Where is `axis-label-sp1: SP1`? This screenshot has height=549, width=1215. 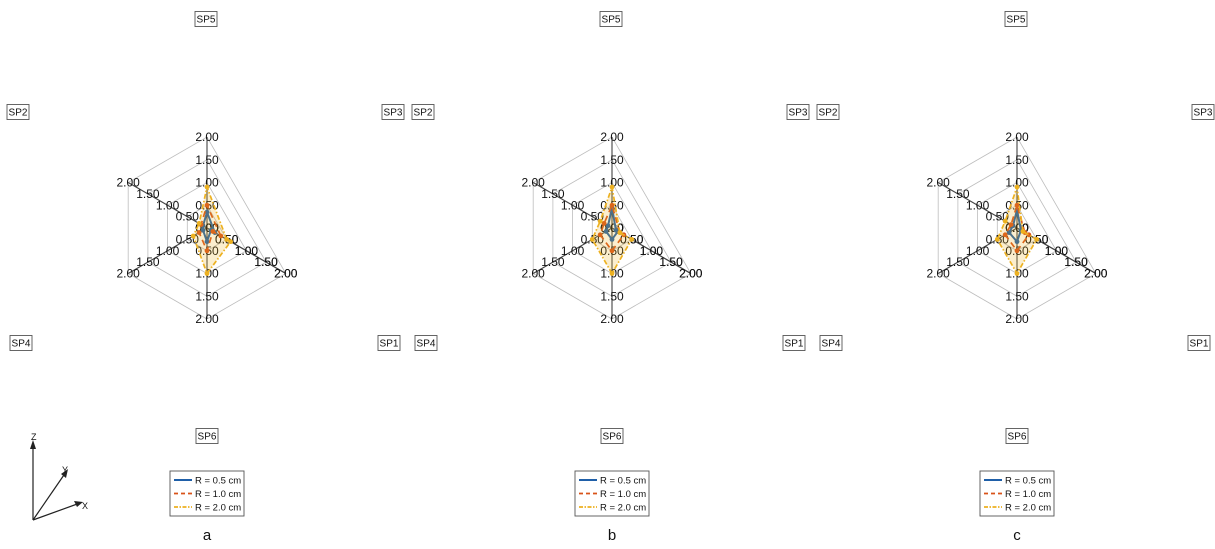 axis-label-sp1: SP1 is located at coordinates (1199, 344).